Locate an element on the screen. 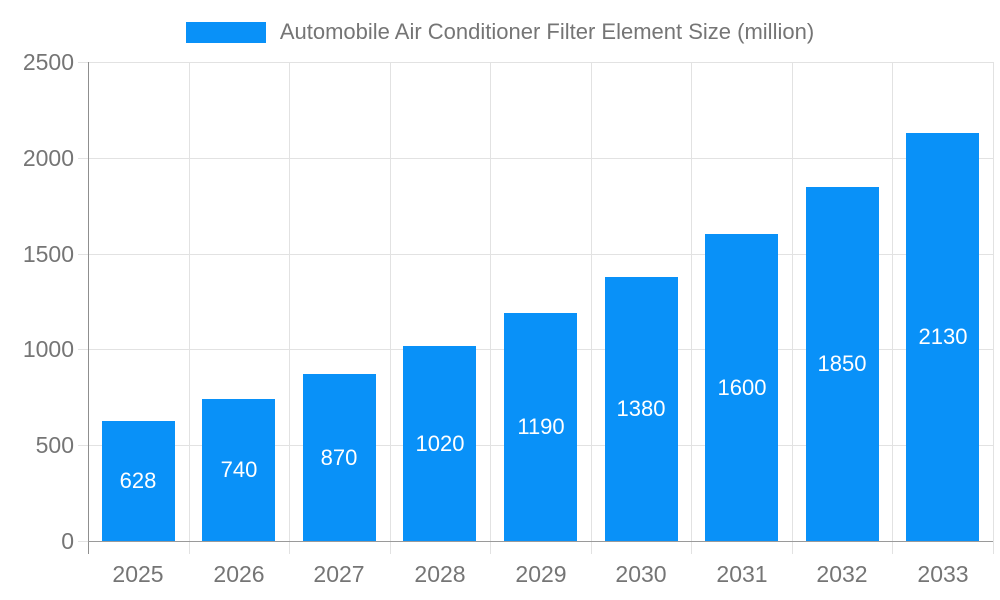  y-tick-label: 1500 is located at coordinates (48, 254).